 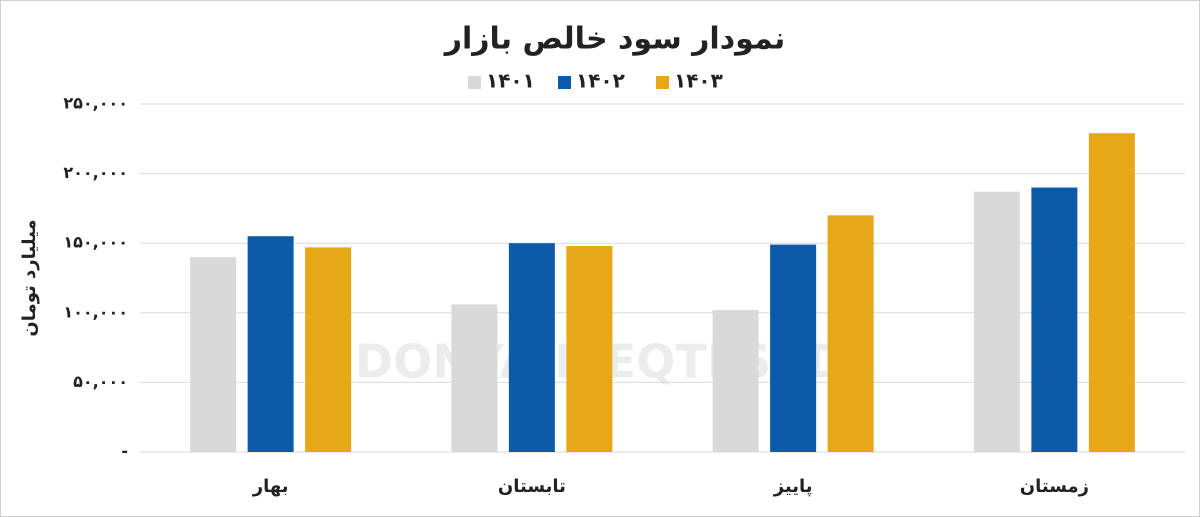 What do you see at coordinates (510, 81) in the screenshot?
I see `legend-label: ۱۴۰۱` at bounding box center [510, 81].